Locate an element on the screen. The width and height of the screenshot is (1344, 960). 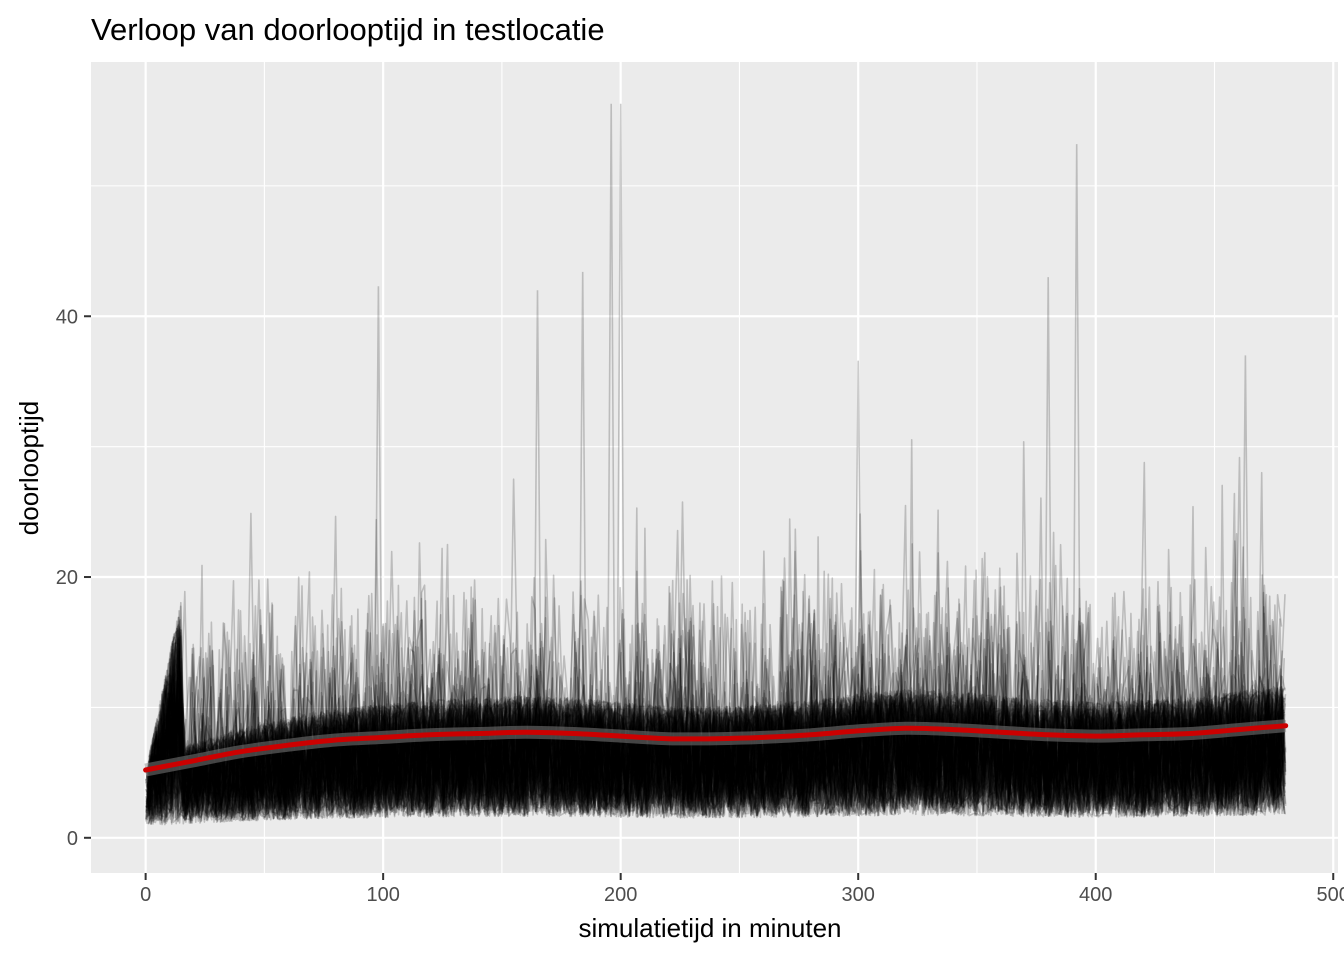
x-tick-label: 300 is located at coordinates (858, 895).